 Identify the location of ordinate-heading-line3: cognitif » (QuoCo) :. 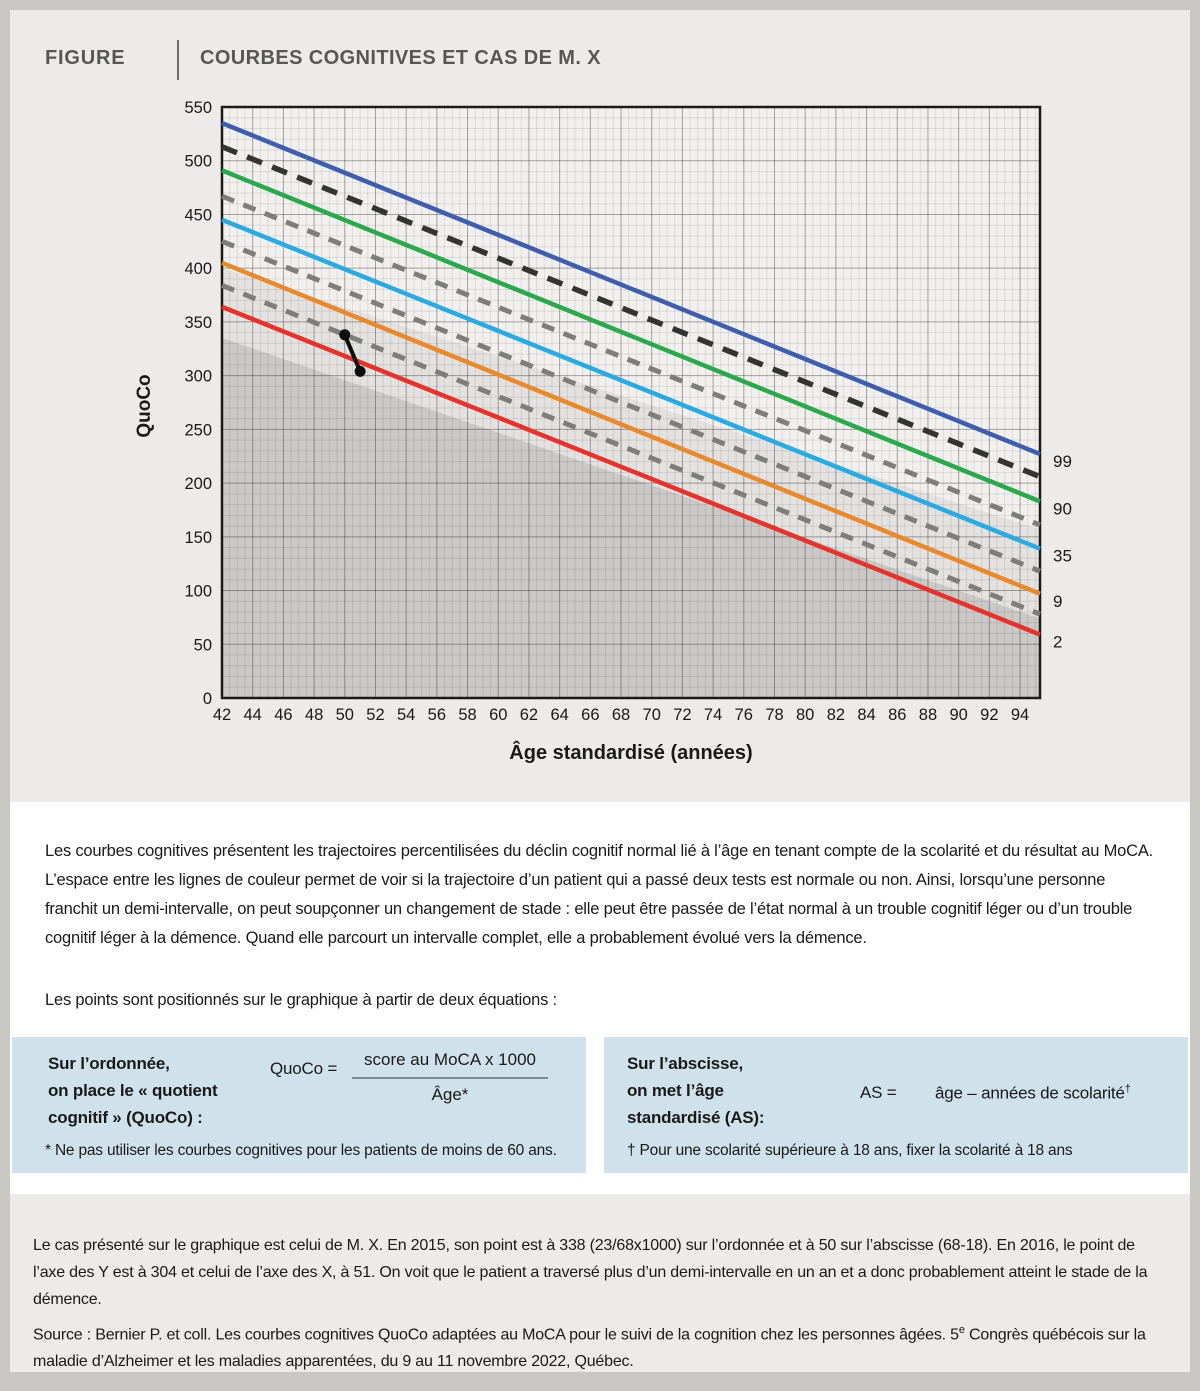
(125, 1117).